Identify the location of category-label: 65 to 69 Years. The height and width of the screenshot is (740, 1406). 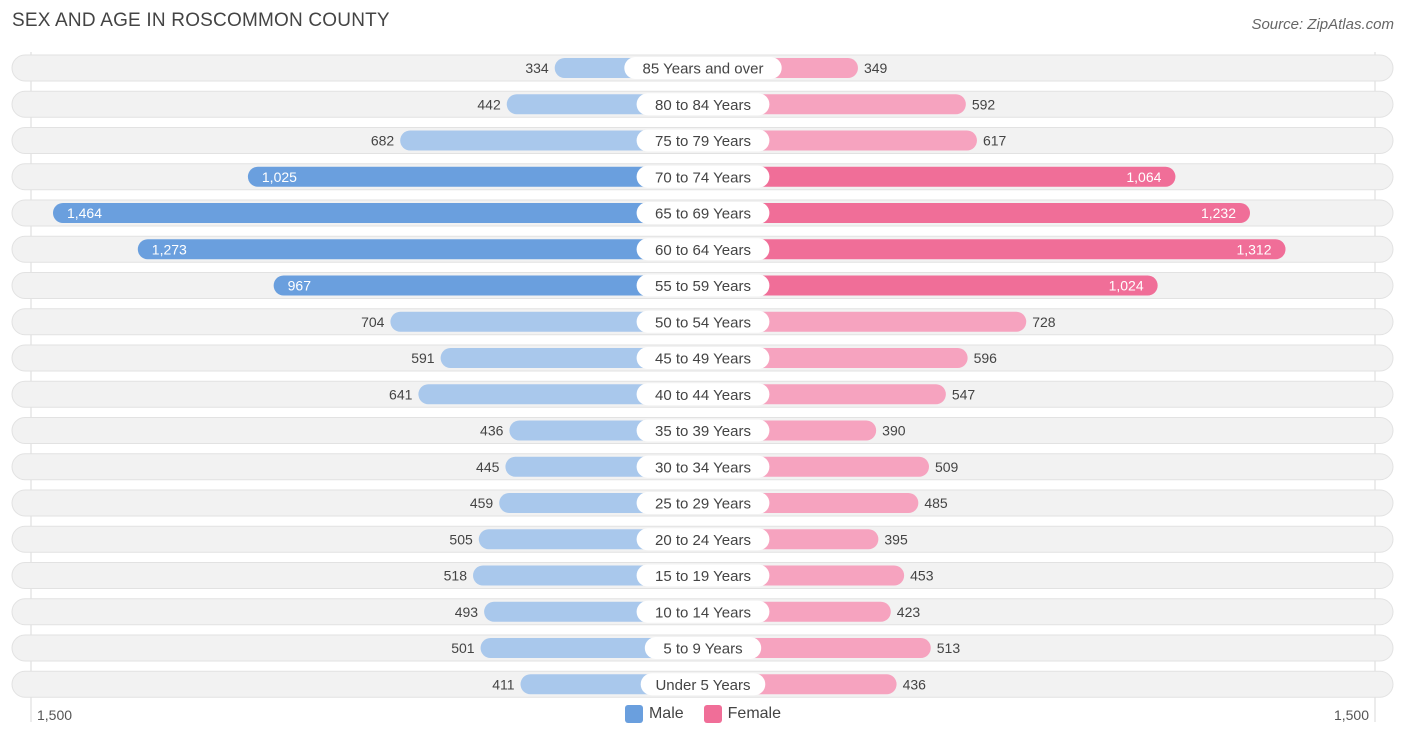
(703, 214).